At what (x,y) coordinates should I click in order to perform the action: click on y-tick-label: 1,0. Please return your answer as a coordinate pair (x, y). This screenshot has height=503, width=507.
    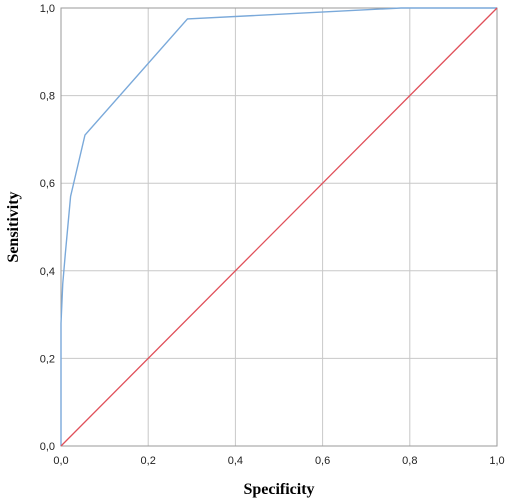
    Looking at the image, I should click on (47, 9).